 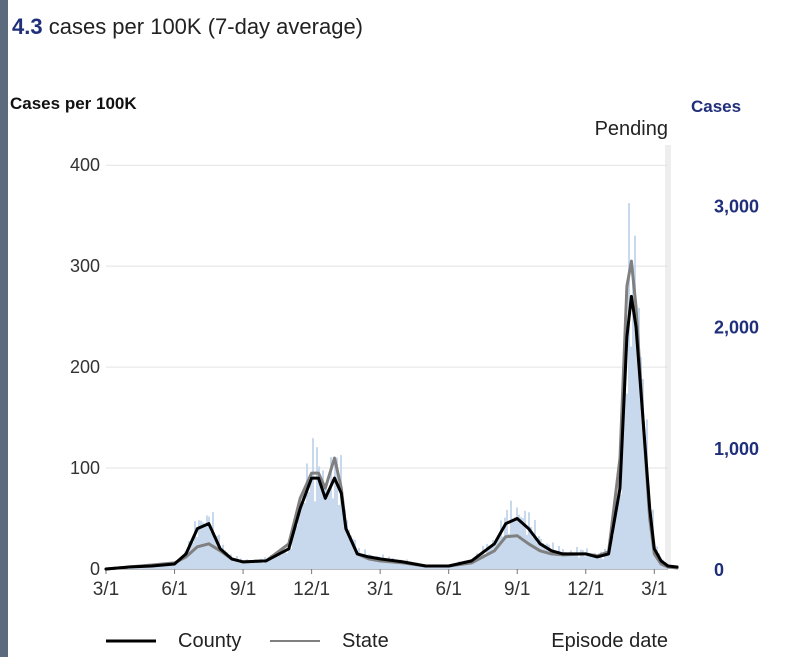 I want to click on y-tick-right: 3,000, so click(x=736, y=207).